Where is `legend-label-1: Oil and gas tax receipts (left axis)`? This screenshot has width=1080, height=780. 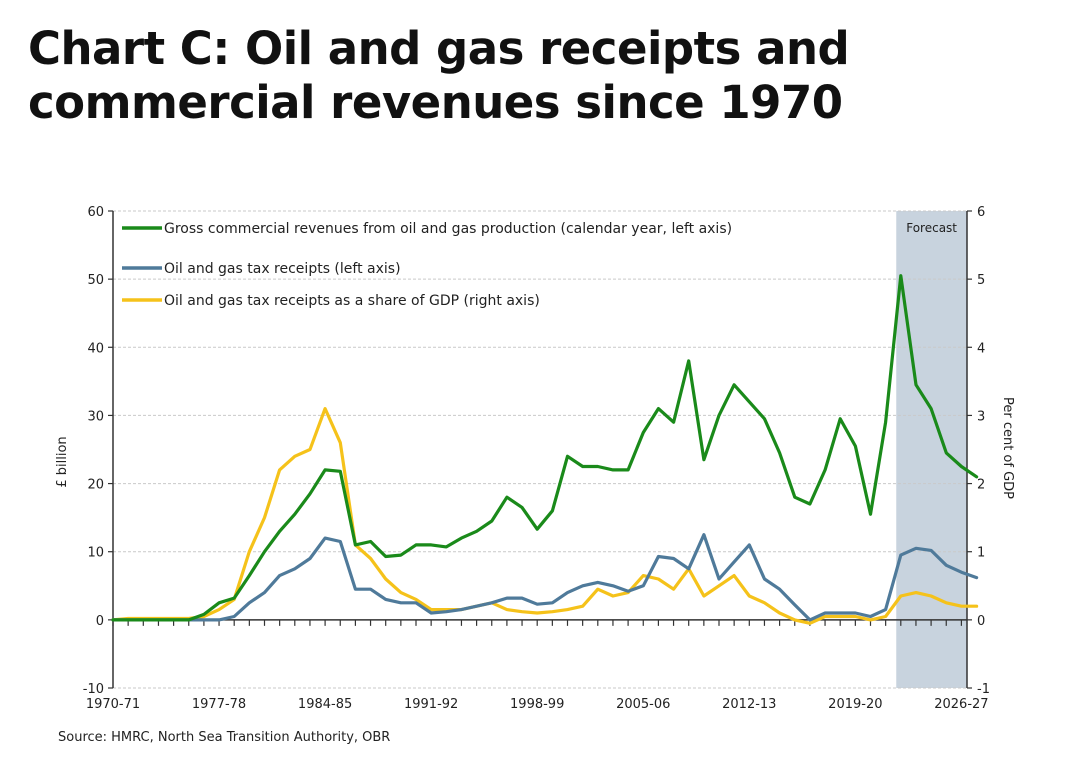 legend-label-1: Oil and gas tax receipts (left axis) is located at coordinates (282, 269).